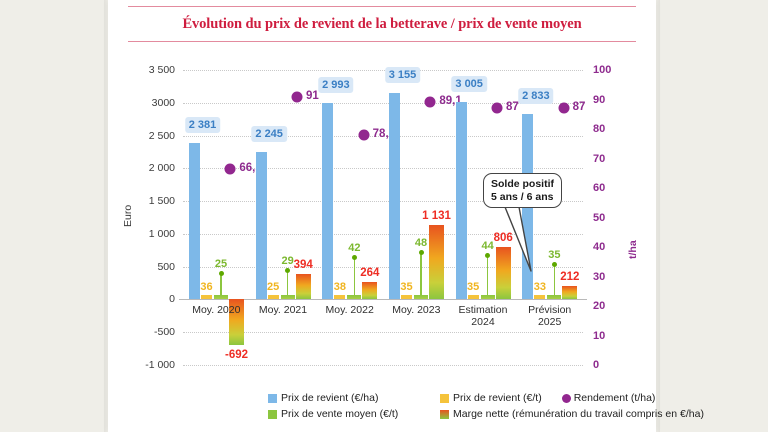 The image size is (768, 432). I want to click on bar-label-prix-vente-moyen: 42, so click(354, 248).